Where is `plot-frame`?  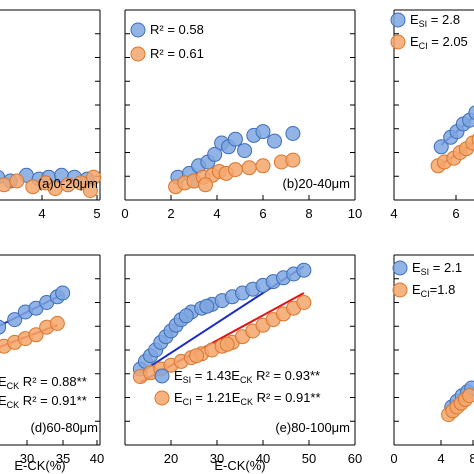 plot-frame is located at coordinates (50, 350).